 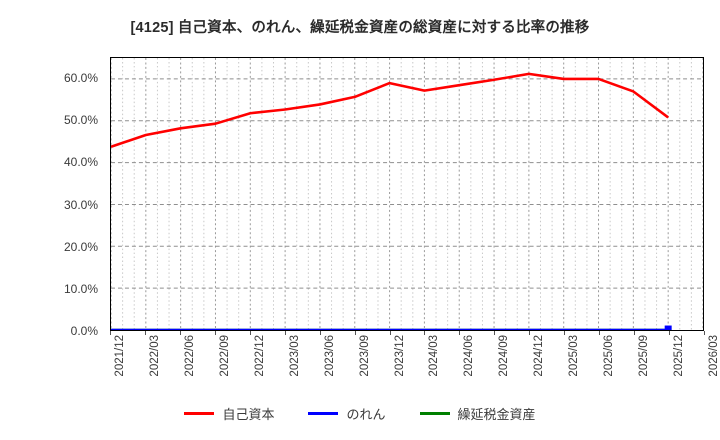 I want to click on x-axis-tick-label: 2022/09, so click(x=224, y=356).